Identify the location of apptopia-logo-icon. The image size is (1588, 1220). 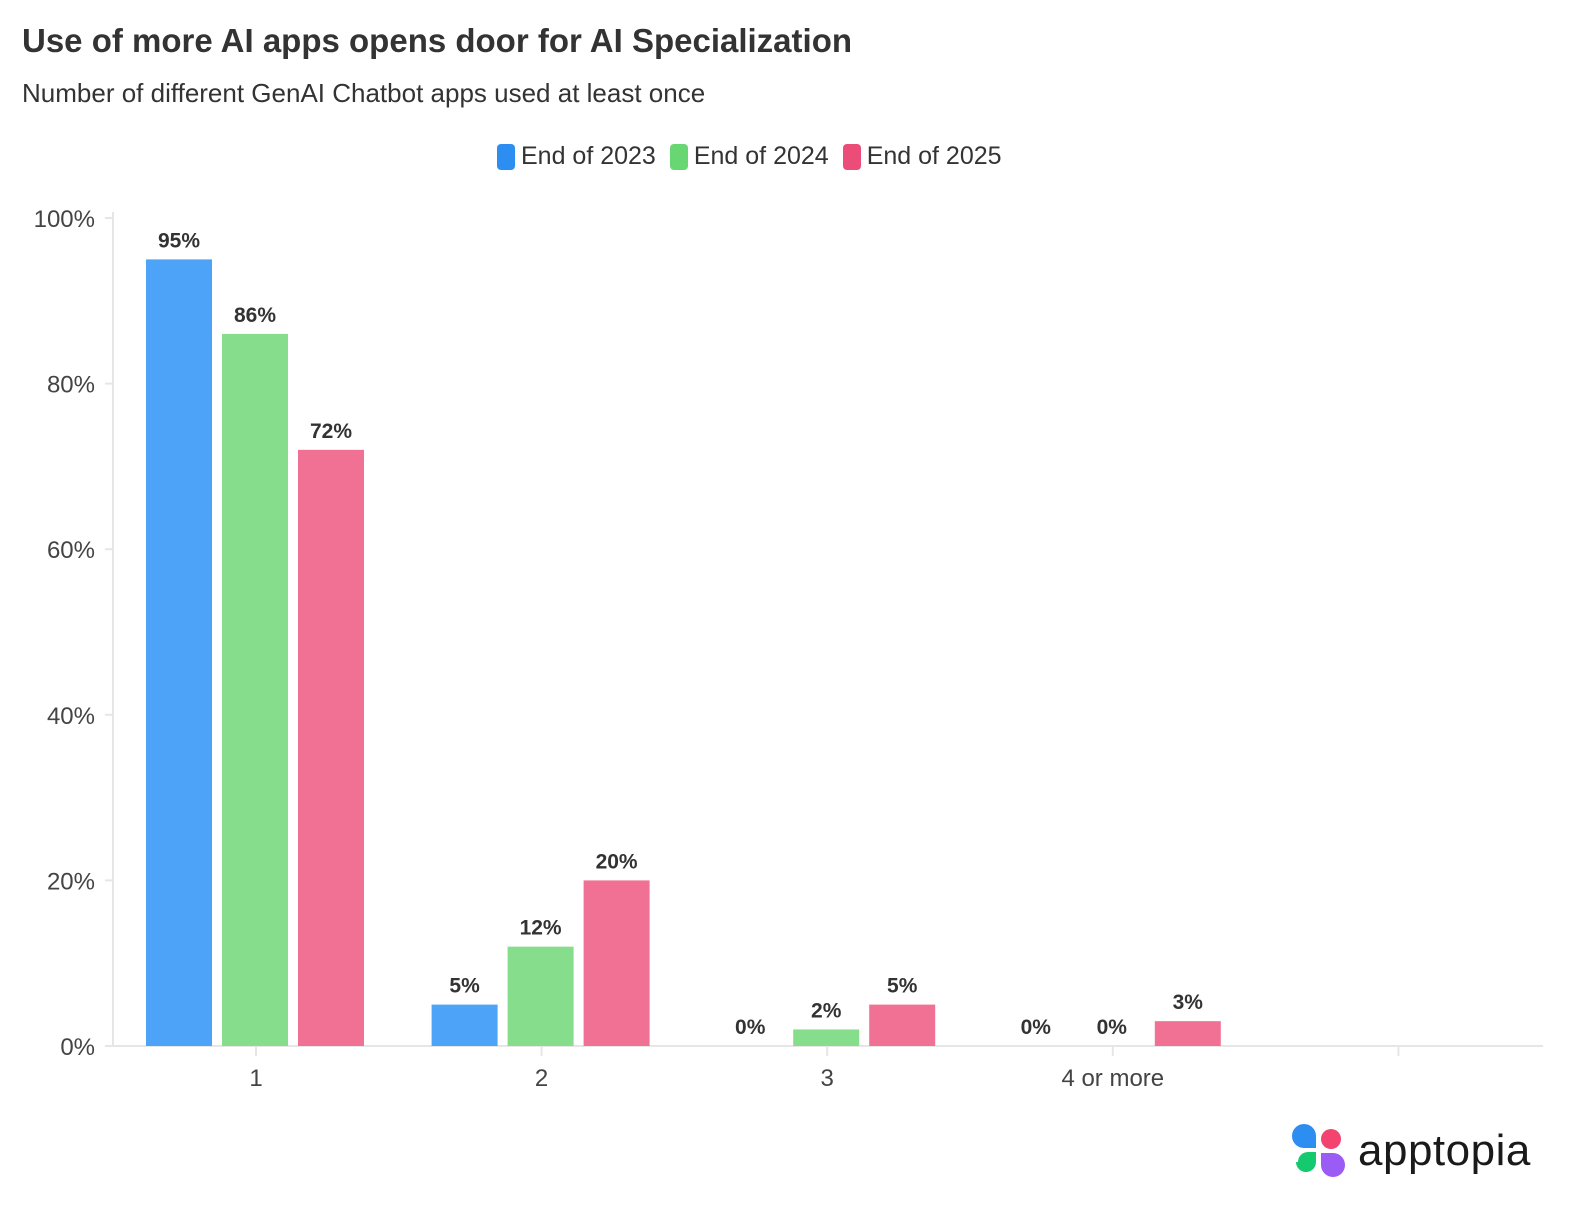
(1318, 1150).